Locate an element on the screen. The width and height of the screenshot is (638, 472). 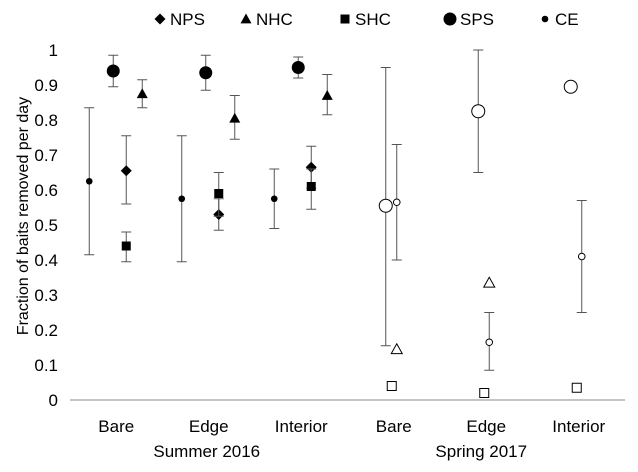
y-tick-label: 0.6 is located at coordinates (46, 190).